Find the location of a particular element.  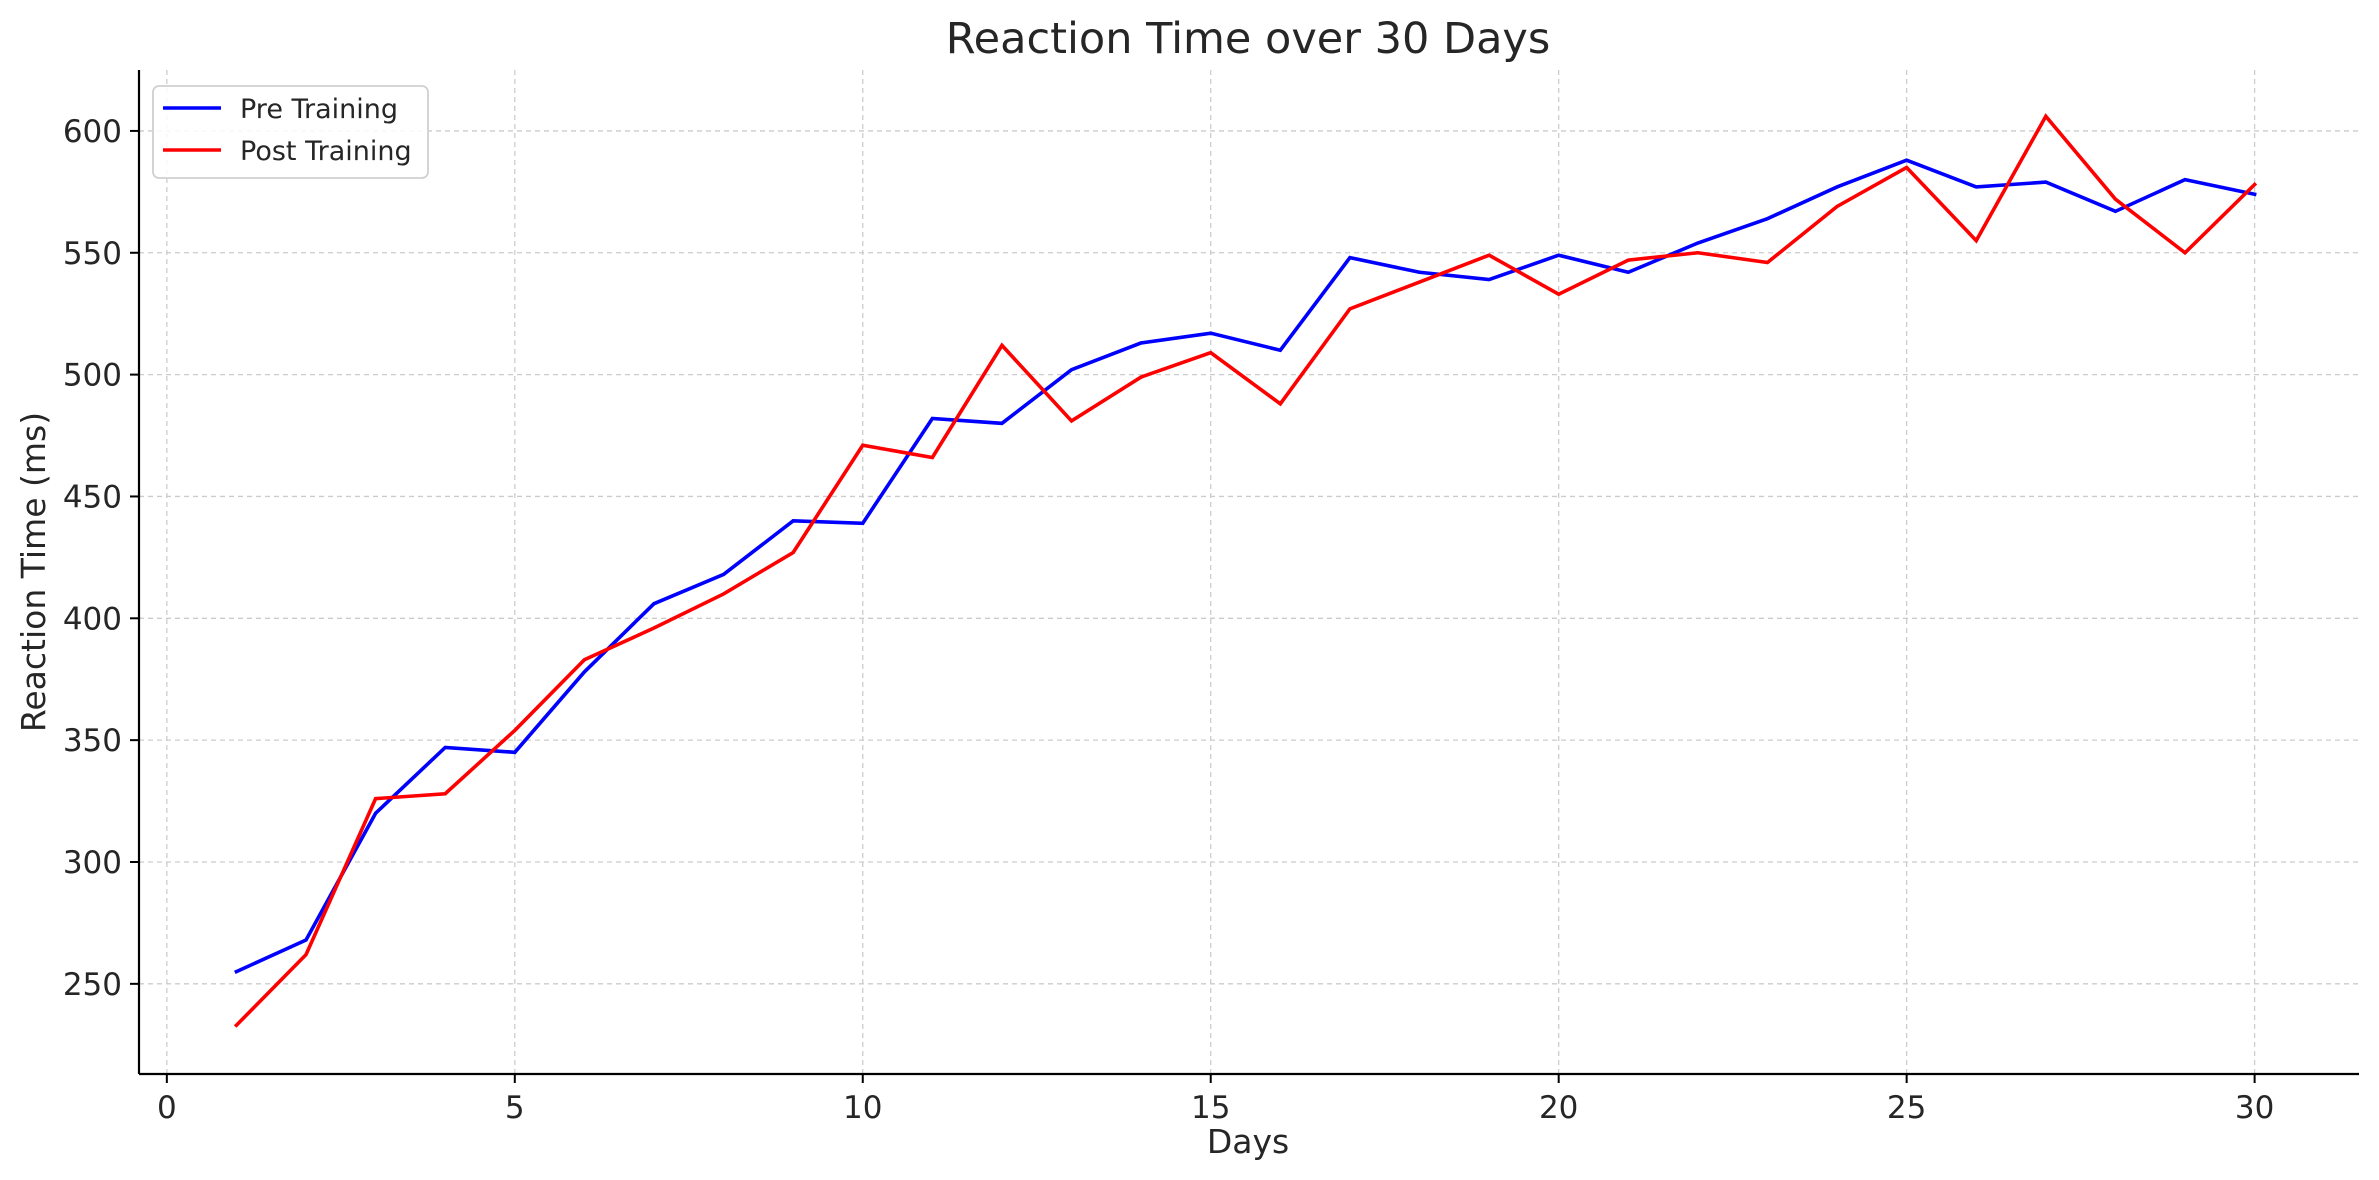

x-tick-label: 15 is located at coordinates (1210, 1108).